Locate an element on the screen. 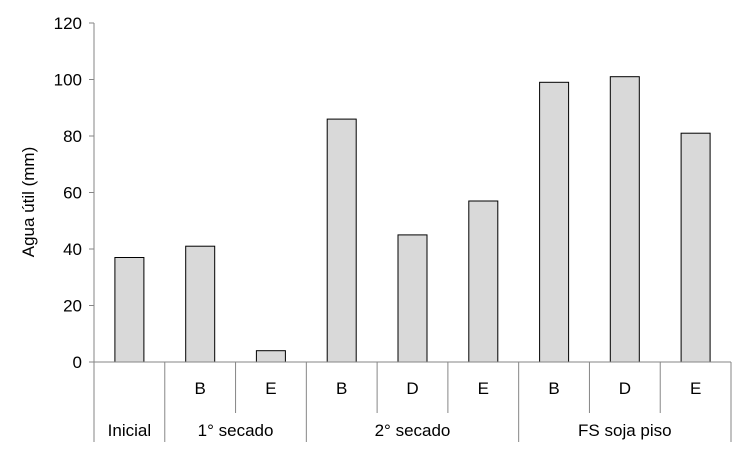 This screenshot has width=755, height=450. y-tick-label-0: 0 is located at coordinates (77, 362).